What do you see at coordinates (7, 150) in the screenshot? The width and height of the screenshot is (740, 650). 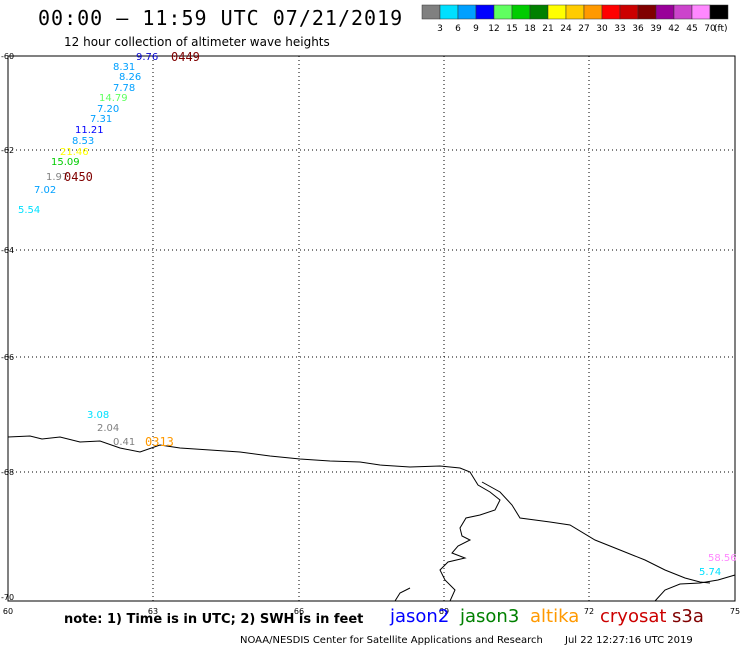 I see `lat-tick-label: -62` at bounding box center [7, 150].